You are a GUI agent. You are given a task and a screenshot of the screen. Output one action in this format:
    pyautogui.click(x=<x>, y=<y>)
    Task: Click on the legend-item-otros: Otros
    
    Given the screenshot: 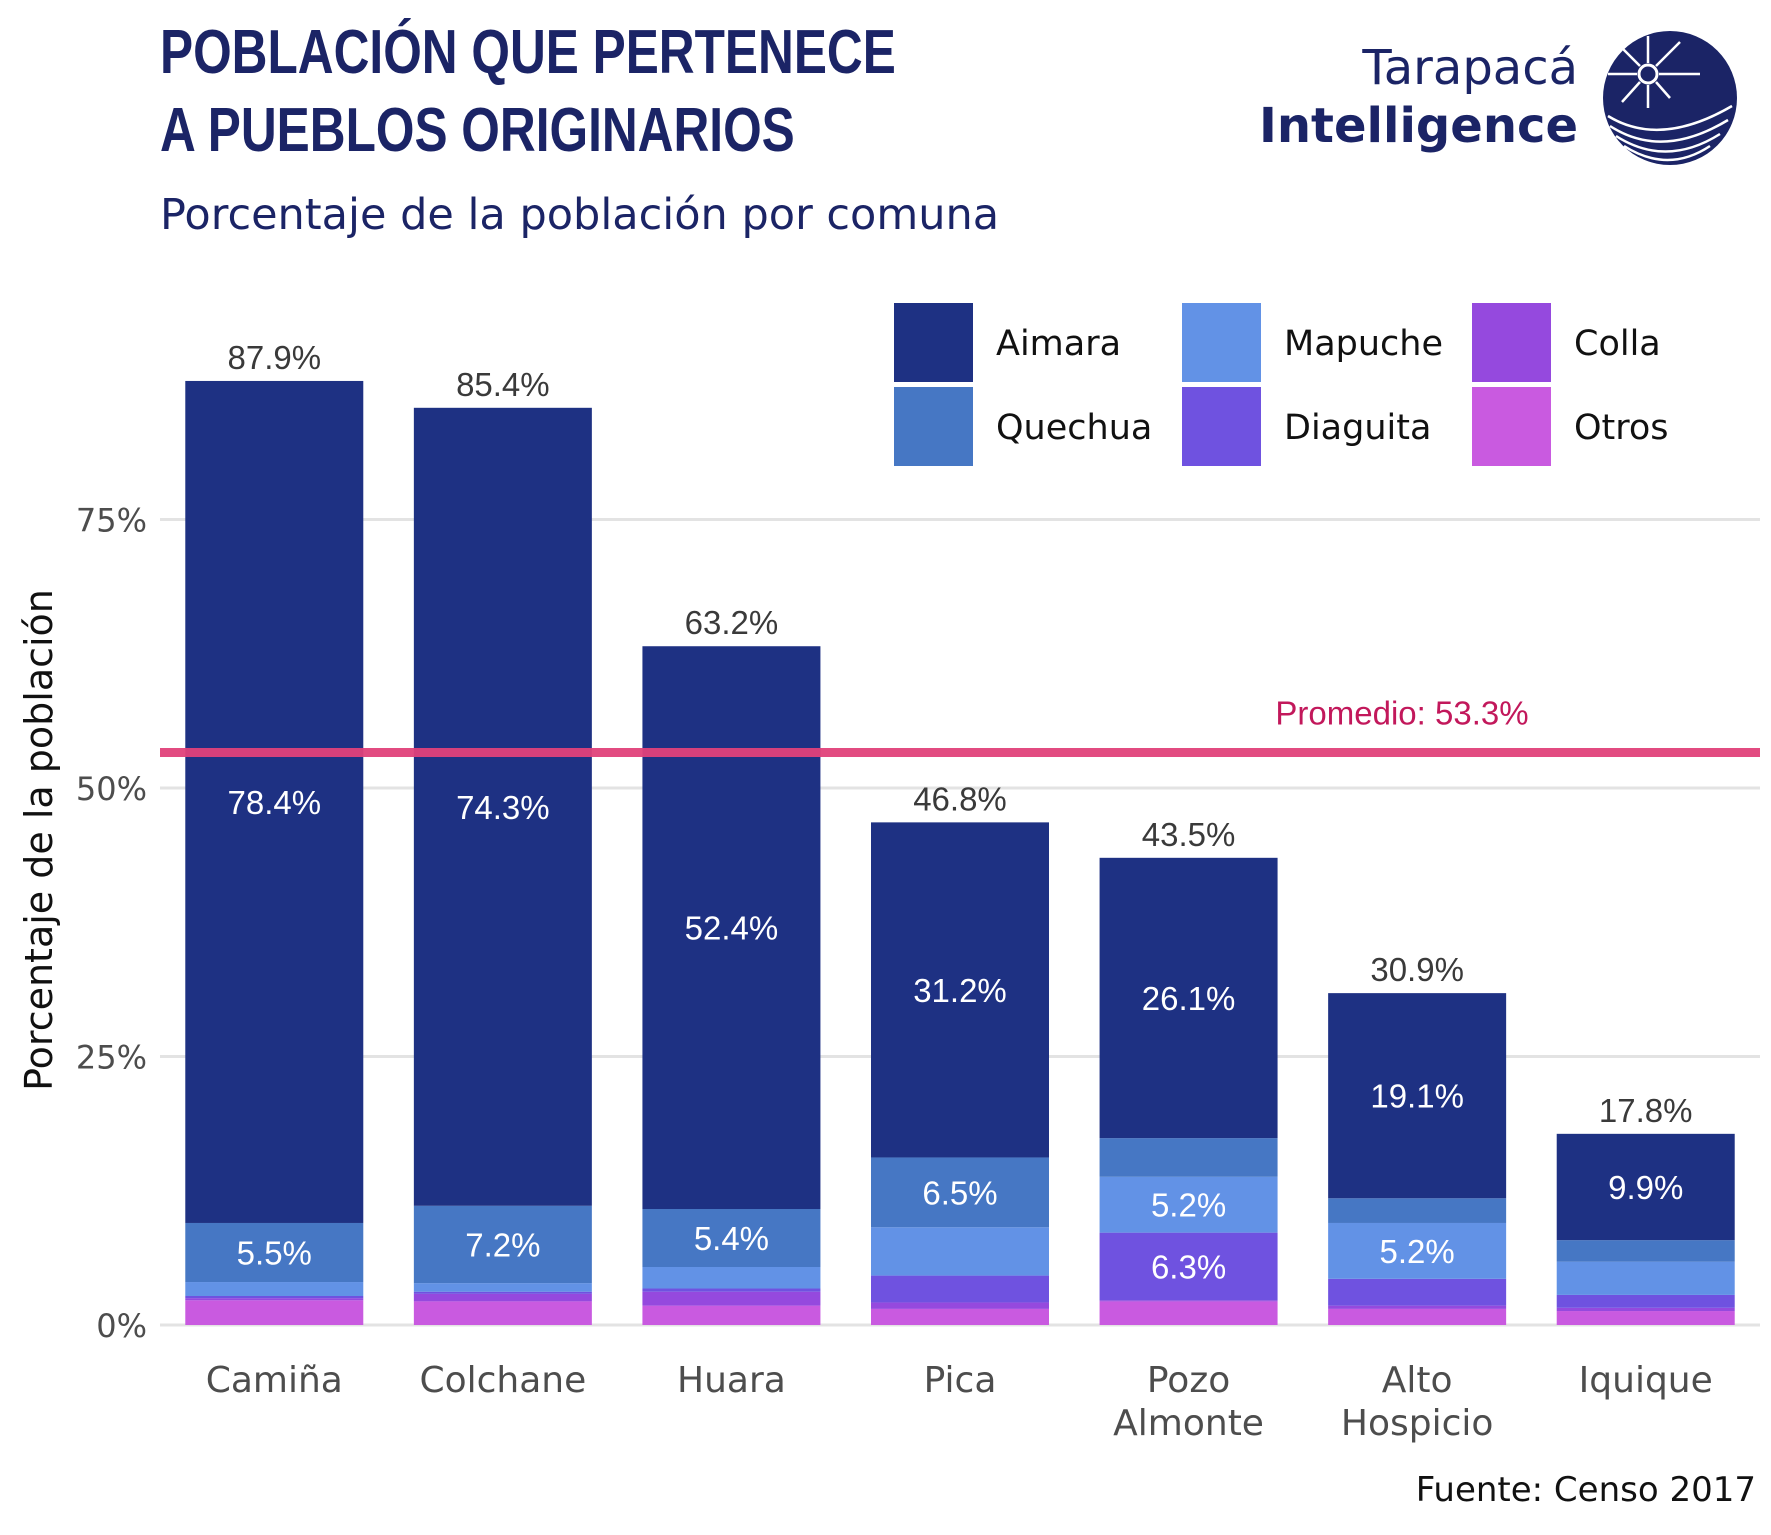 What is the action you would take?
    pyautogui.click(x=1570, y=426)
    